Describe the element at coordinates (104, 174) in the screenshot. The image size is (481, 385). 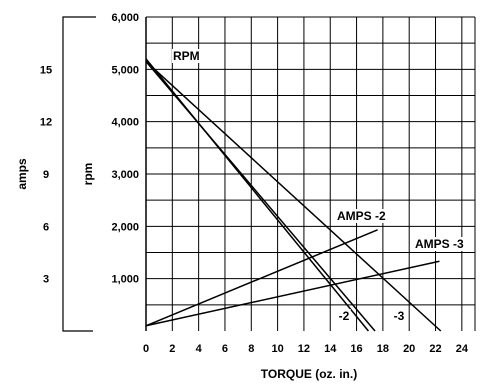
I see `axes` at that location.